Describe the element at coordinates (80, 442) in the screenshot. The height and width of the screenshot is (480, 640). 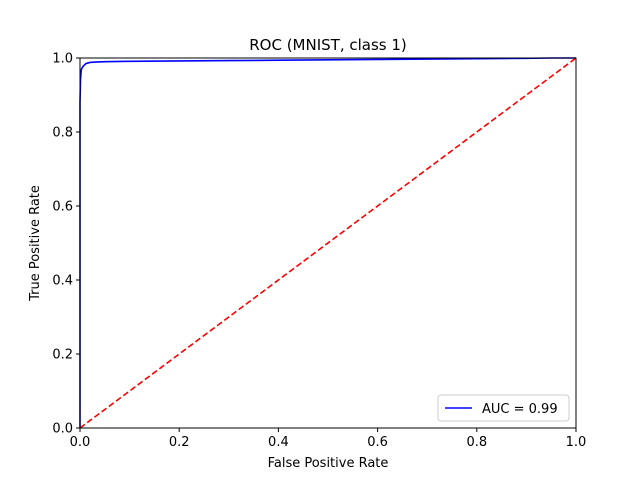
I see `x-tick-label: 0.0` at that location.